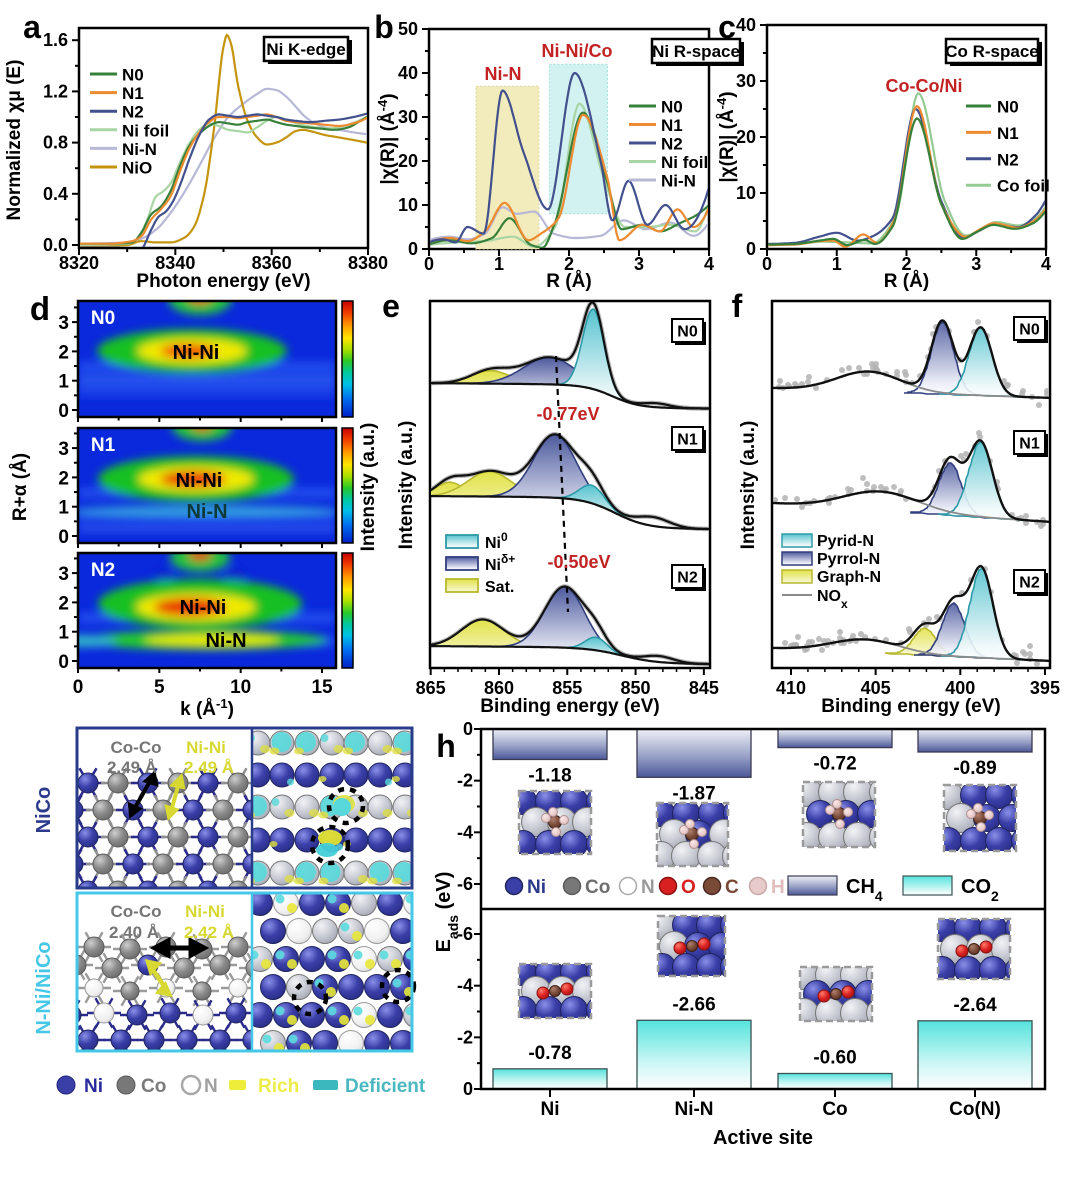 Image resolution: width=1080 pixels, height=1184 pixels. Describe the element at coordinates (136, 911) in the screenshot. I see `svg-text: Co-Co` at that location.